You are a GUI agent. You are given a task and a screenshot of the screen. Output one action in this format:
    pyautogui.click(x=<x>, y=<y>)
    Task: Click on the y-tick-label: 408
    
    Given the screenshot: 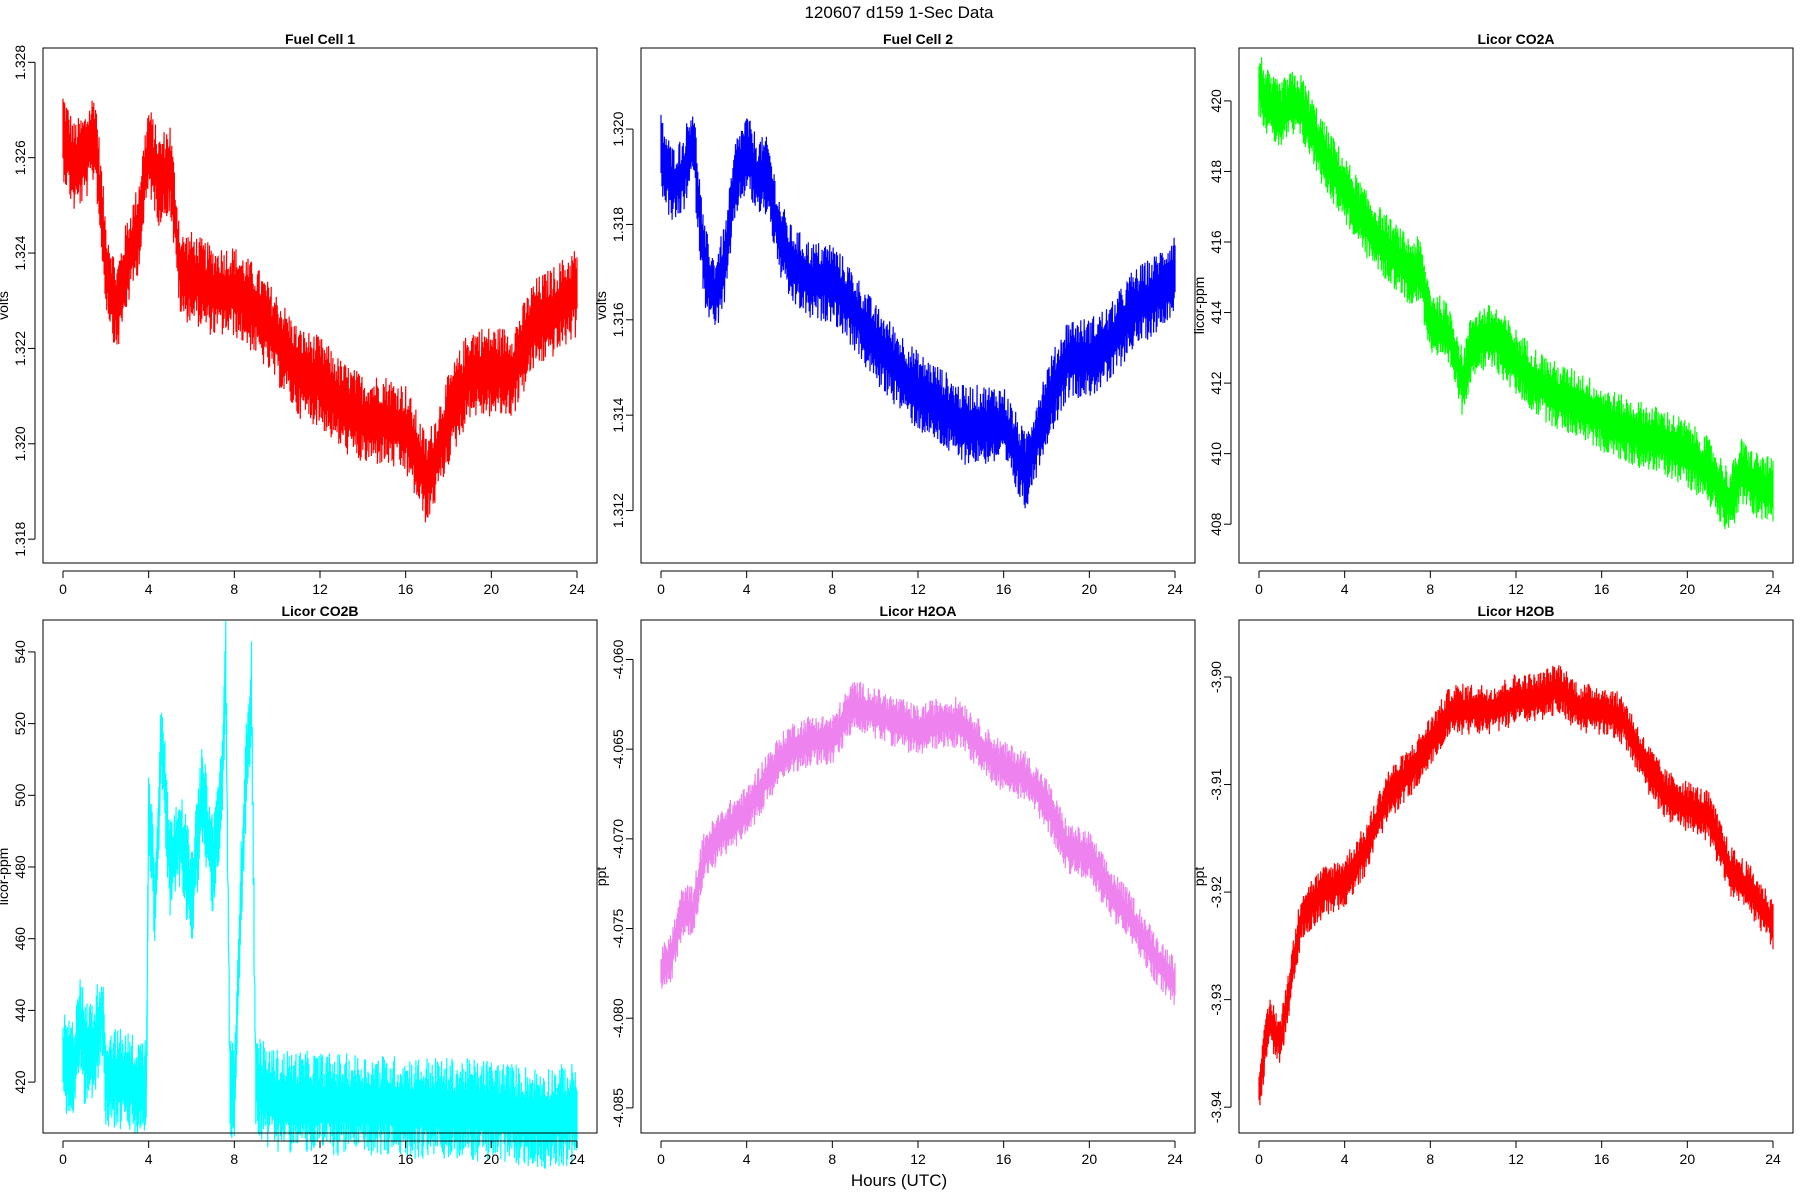 What is the action you would take?
    pyautogui.click(x=1216, y=524)
    